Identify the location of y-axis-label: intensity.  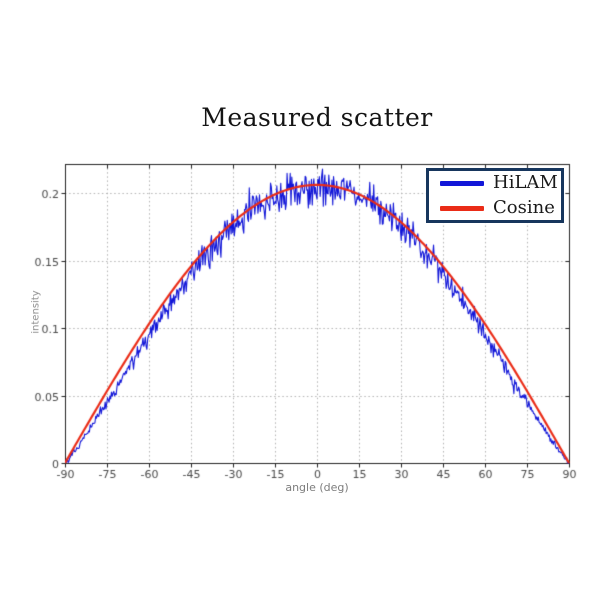
(36, 312).